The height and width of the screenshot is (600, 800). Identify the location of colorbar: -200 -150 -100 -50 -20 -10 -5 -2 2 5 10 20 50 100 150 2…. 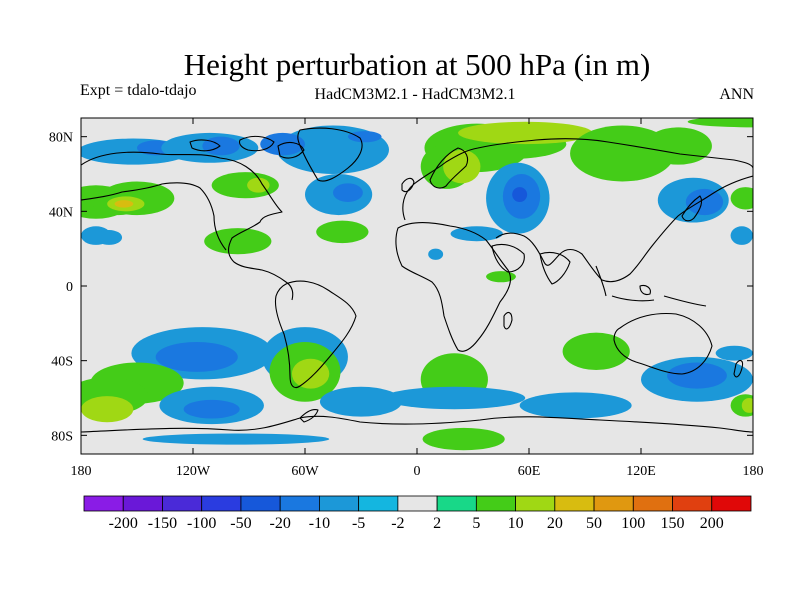
(417, 513).